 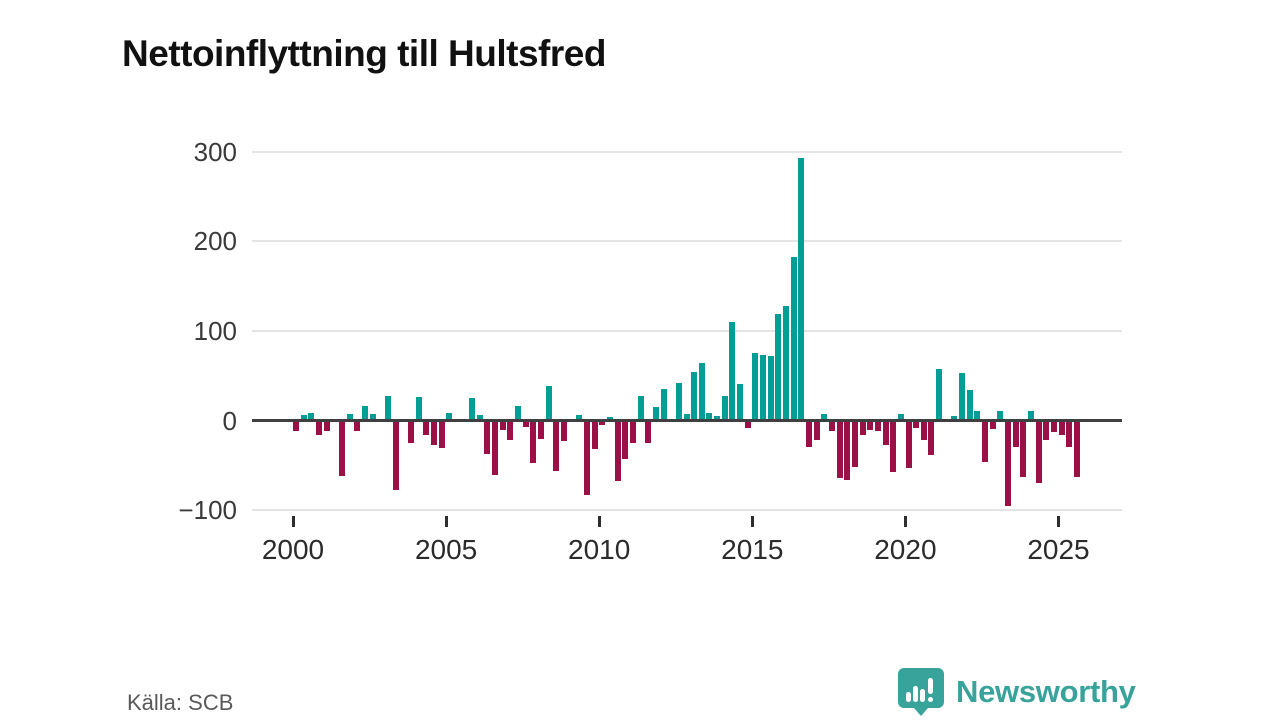 What do you see at coordinates (1000, 415) in the screenshot?
I see `bar-2023-Q1` at bounding box center [1000, 415].